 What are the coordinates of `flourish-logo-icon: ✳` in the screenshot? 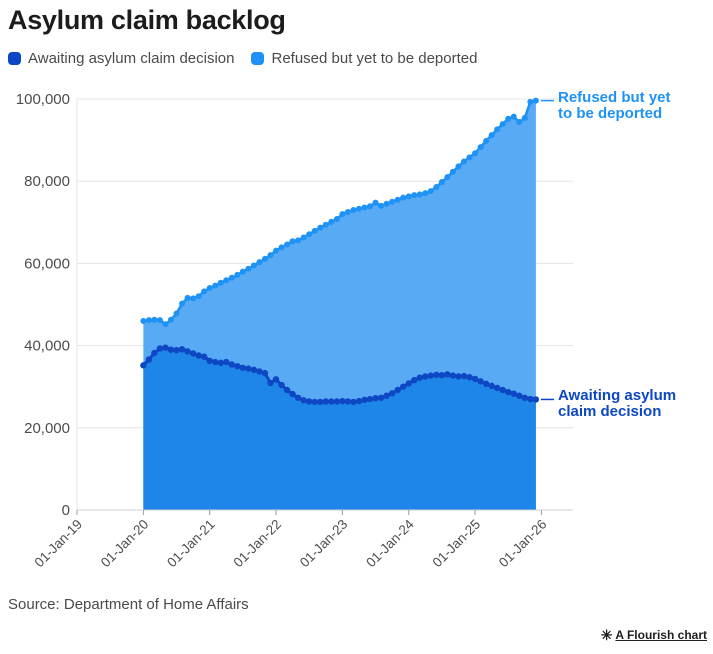 It's located at (606, 635).